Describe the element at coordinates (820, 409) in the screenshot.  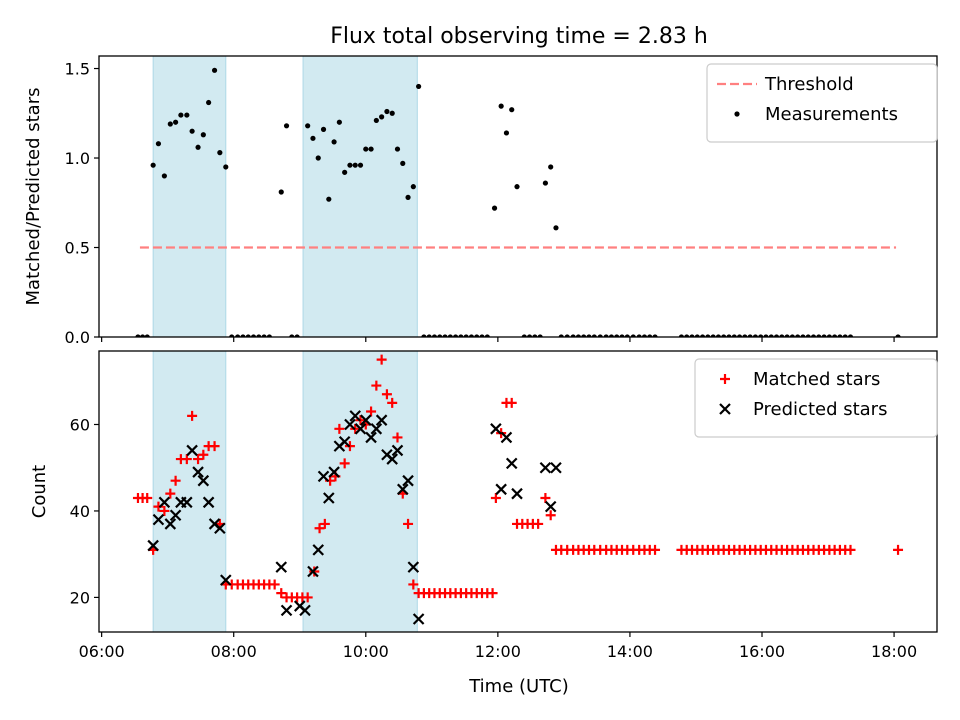
I see `legend-label: Predicted stars` at that location.